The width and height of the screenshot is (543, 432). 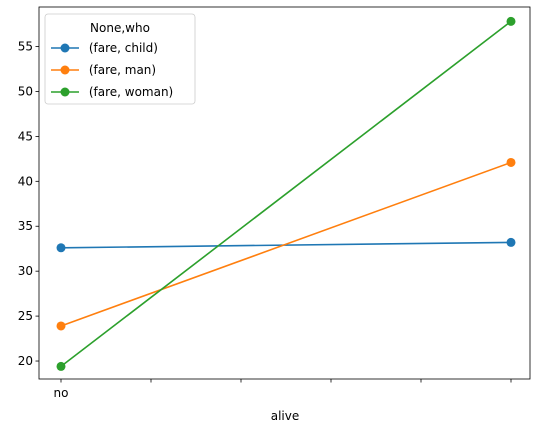 What do you see at coordinates (25, 181) in the screenshot?
I see `y-tick-label: 40` at bounding box center [25, 181].